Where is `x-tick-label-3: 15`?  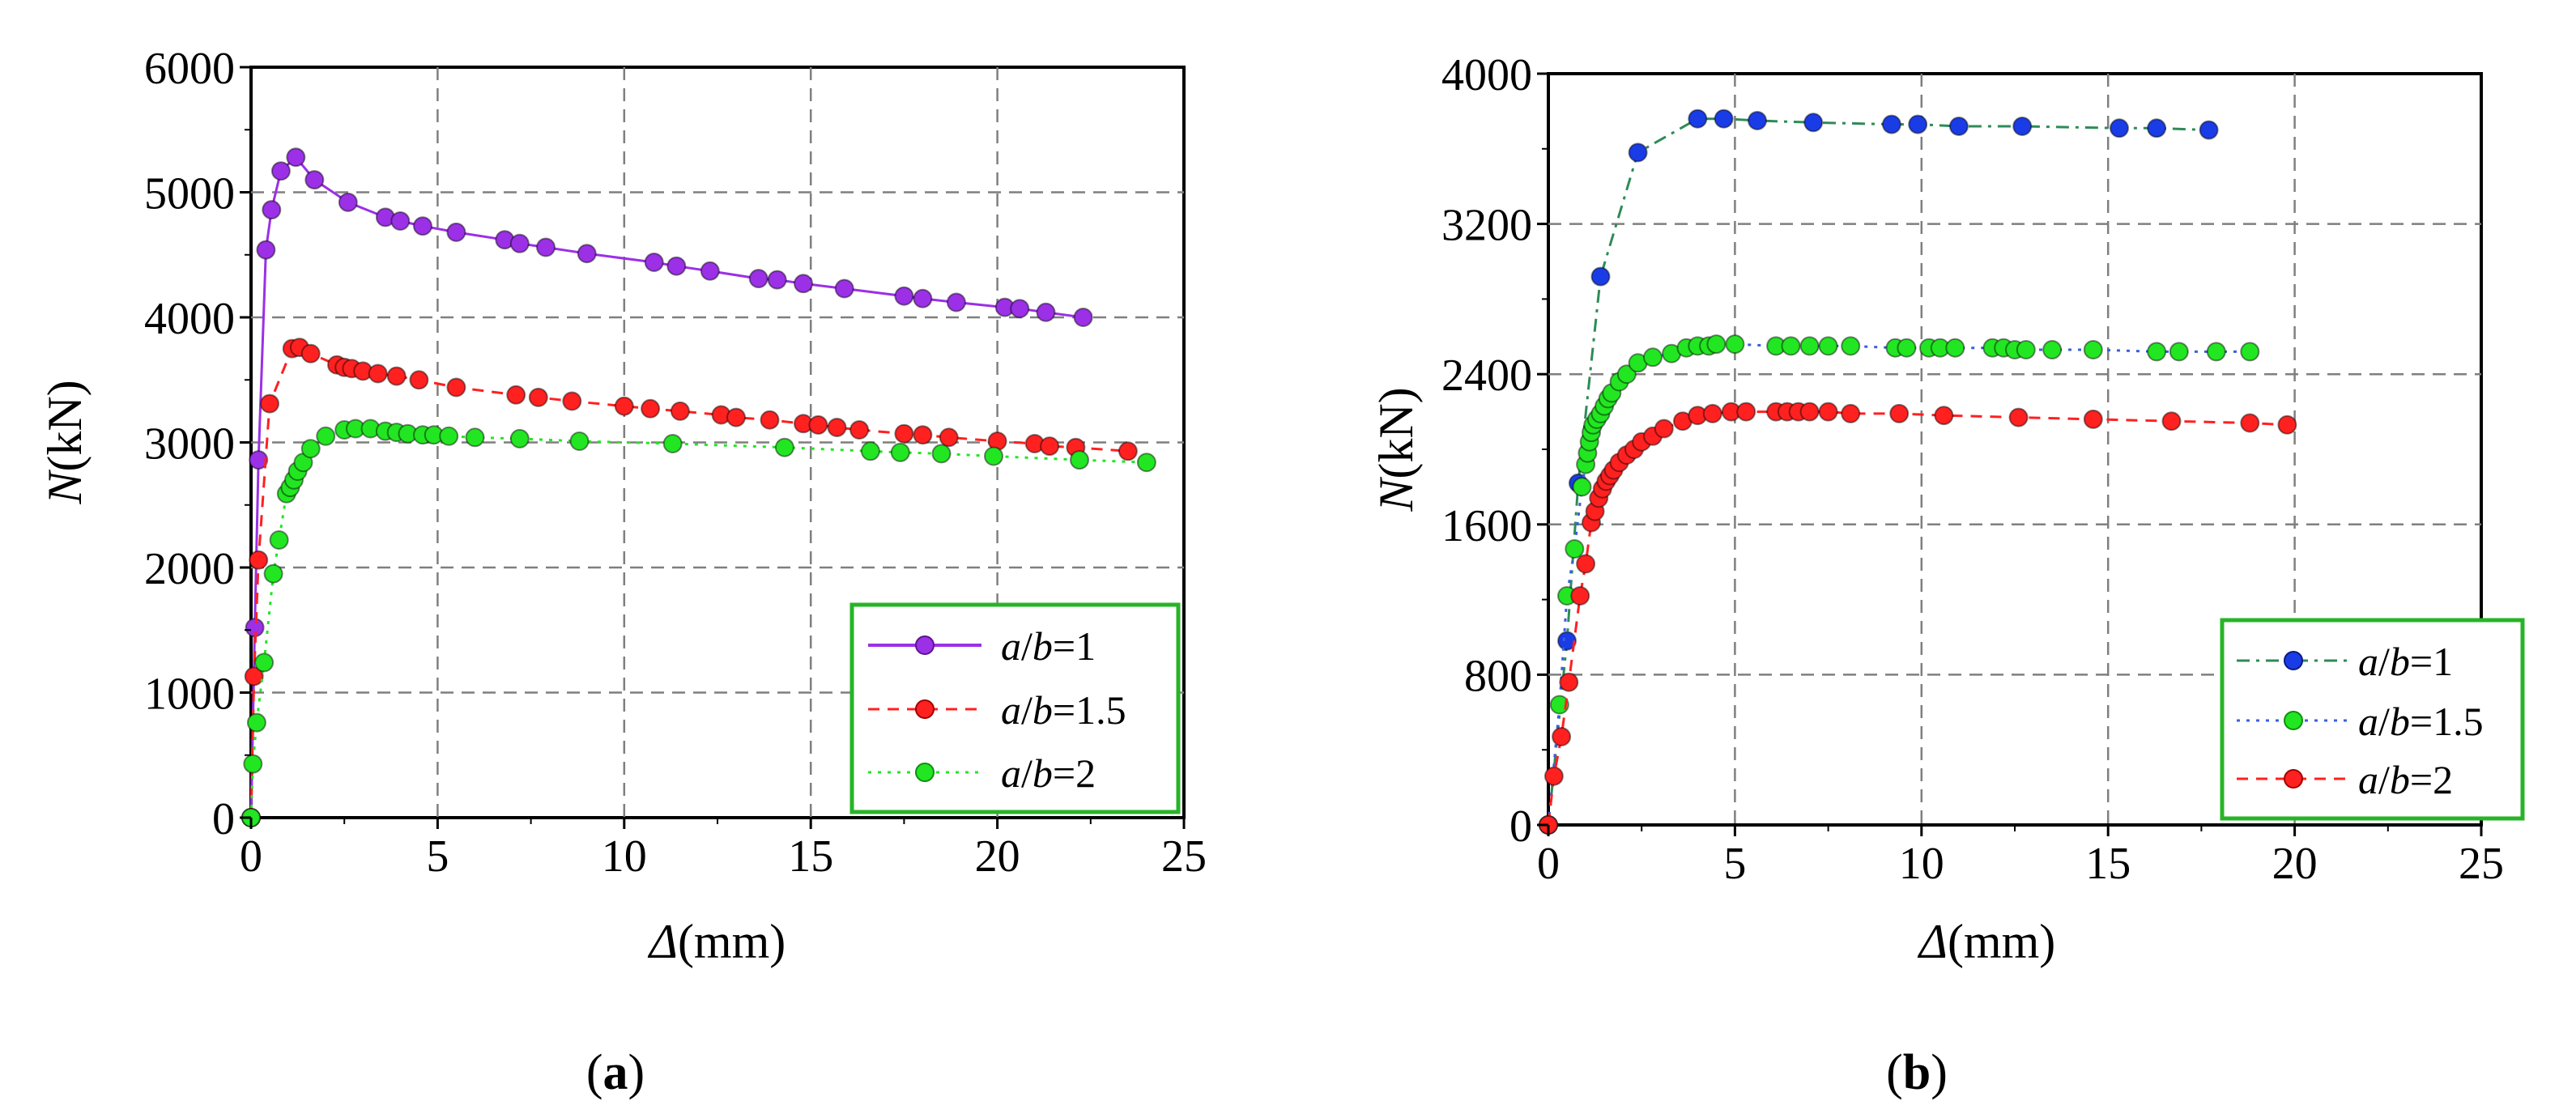
x-tick-label-3: 15 is located at coordinates (2108, 864).